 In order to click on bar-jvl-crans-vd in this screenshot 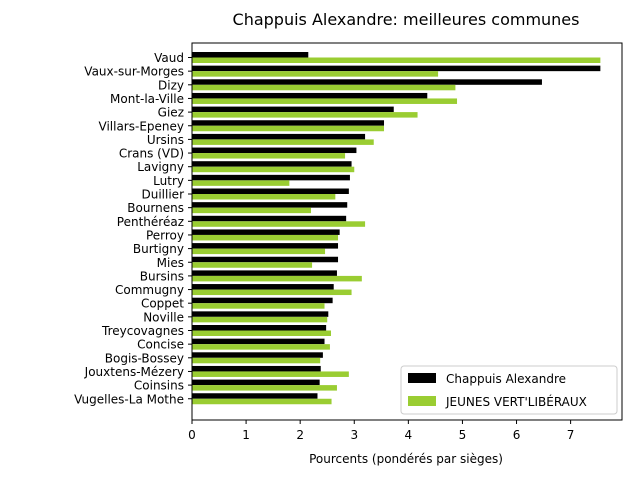, I will do `click(269, 156)`.